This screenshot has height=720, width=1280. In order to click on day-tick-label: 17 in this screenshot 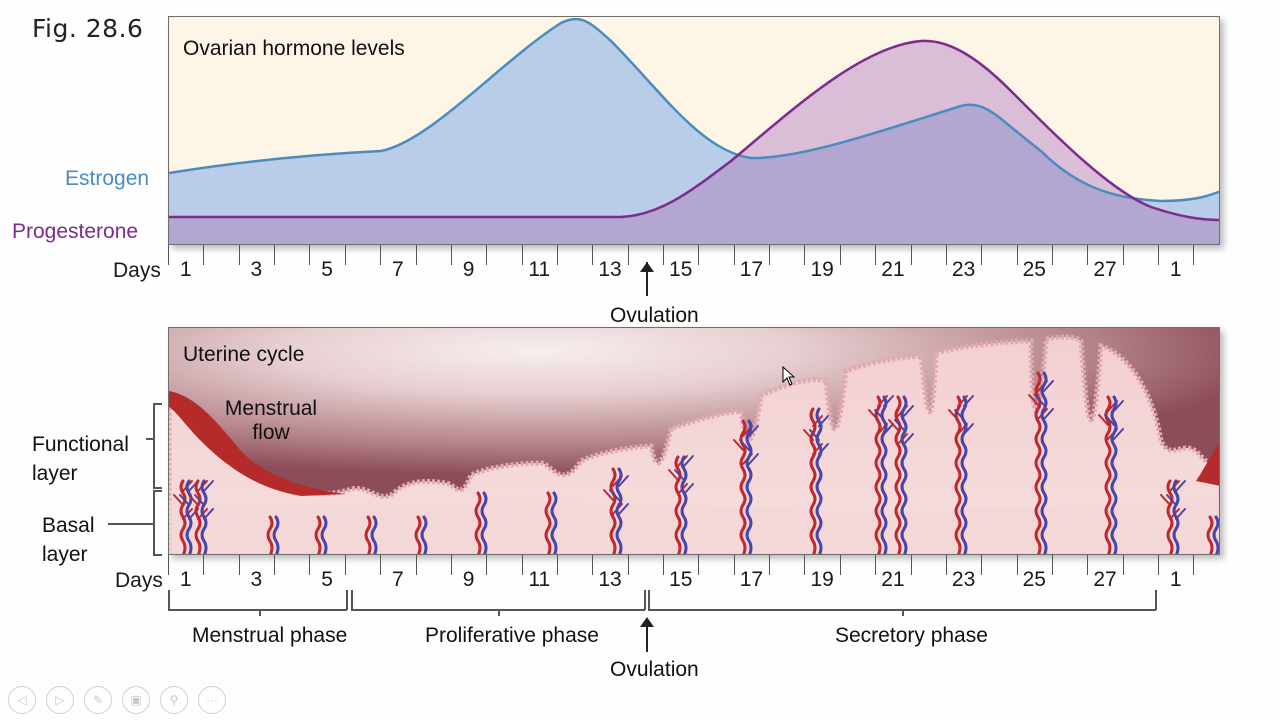, I will do `click(751, 579)`.